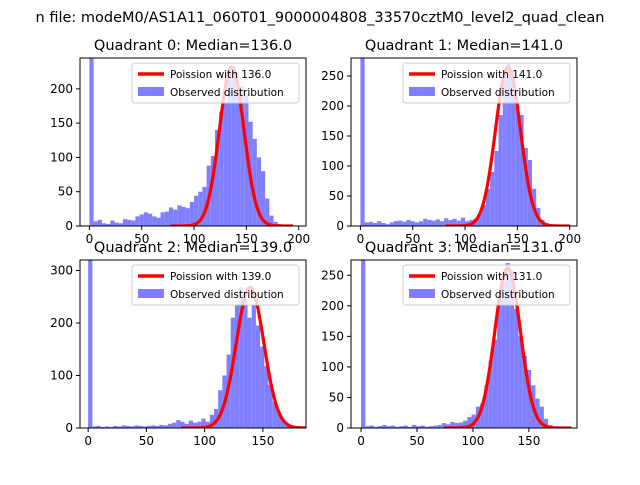 The height and width of the screenshot is (485, 640). I want to click on chart-1-ytick-label: 200, so click(332, 106).